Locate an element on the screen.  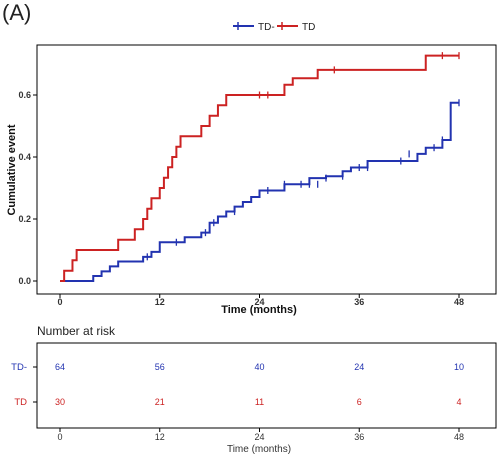
x-axis: 0 12 24 36 48 is located at coordinates (260, 300).